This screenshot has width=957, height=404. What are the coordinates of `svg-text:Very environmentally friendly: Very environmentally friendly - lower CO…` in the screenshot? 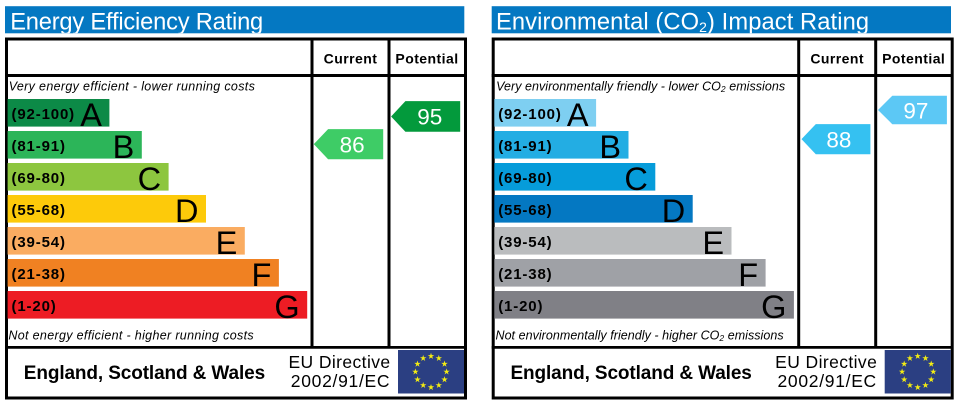 It's located at (640, 87).